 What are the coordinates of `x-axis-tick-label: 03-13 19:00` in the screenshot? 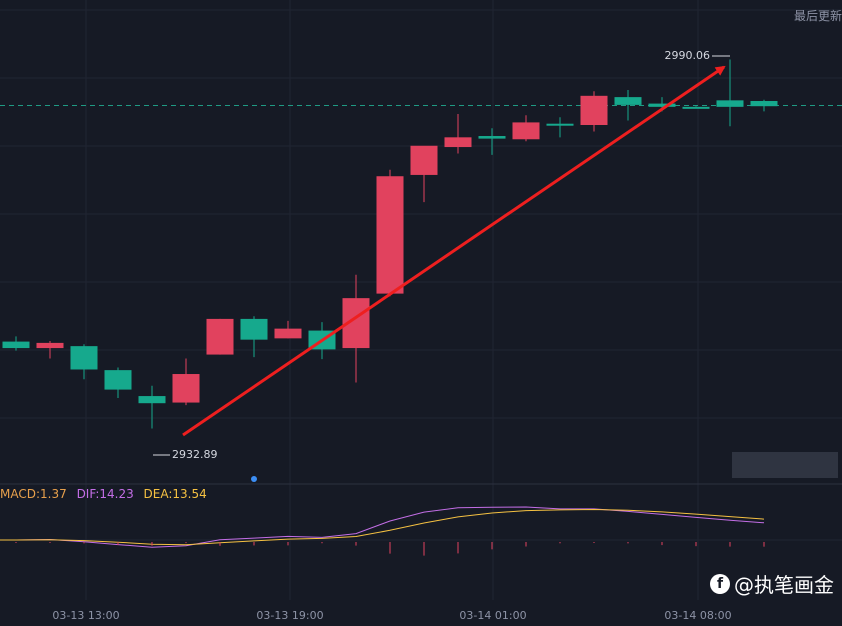 It's located at (289, 615).